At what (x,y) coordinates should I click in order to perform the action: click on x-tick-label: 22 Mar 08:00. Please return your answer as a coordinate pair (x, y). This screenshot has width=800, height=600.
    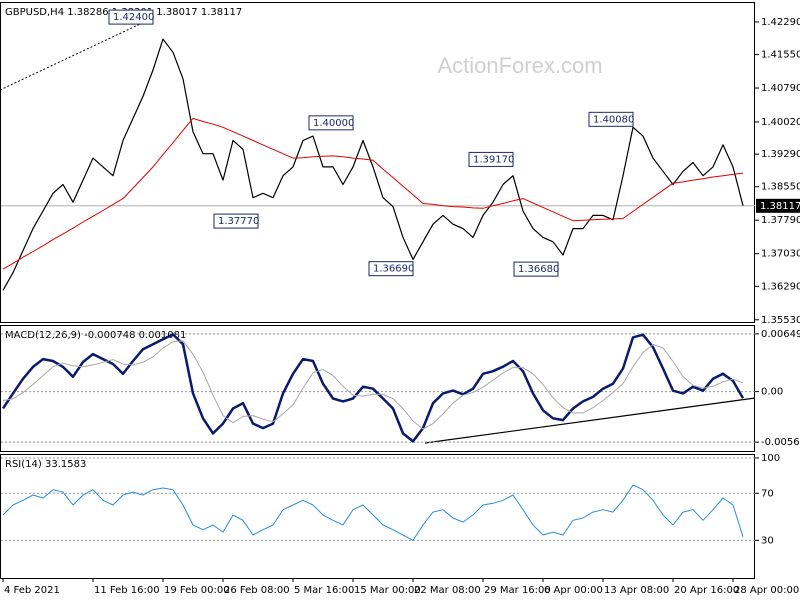
    Looking at the image, I should click on (447, 590).